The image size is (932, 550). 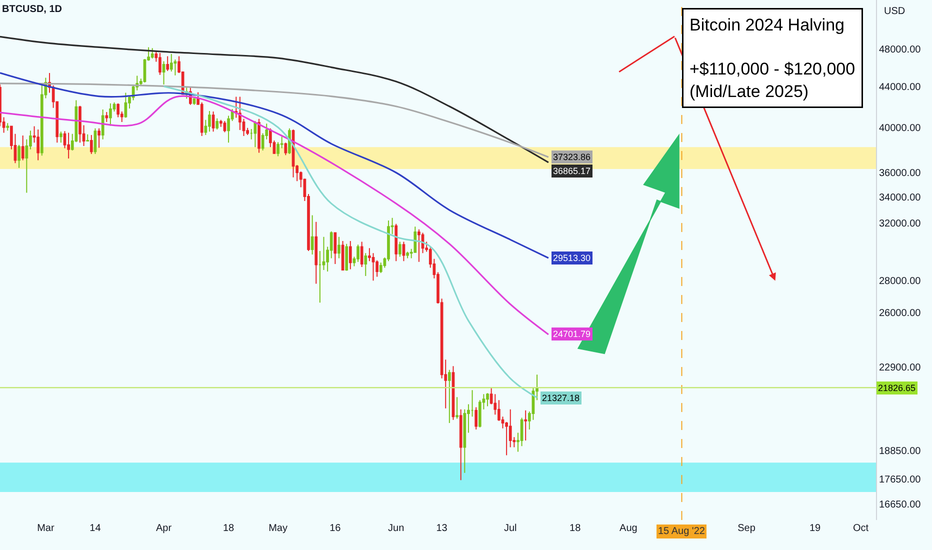 What do you see at coordinates (510, 528) in the screenshot?
I see `x-tick-label: Jul` at bounding box center [510, 528].